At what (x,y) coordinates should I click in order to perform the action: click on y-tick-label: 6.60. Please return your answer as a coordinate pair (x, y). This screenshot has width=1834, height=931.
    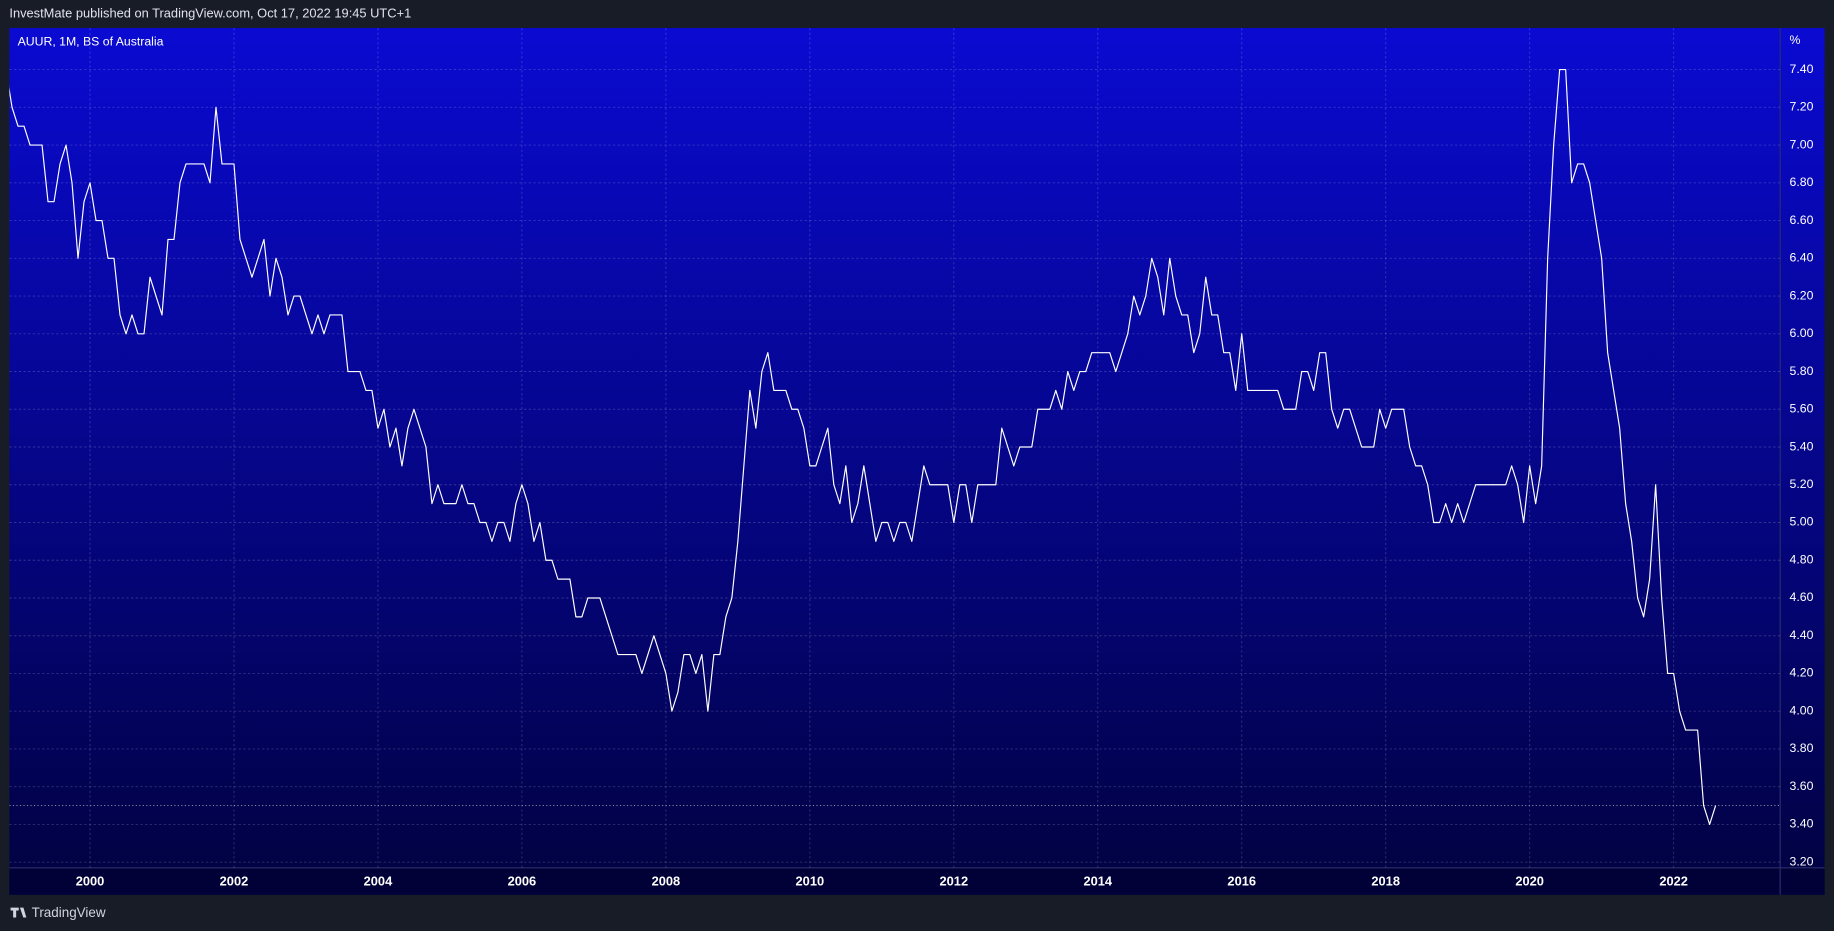
    Looking at the image, I should click on (1802, 220).